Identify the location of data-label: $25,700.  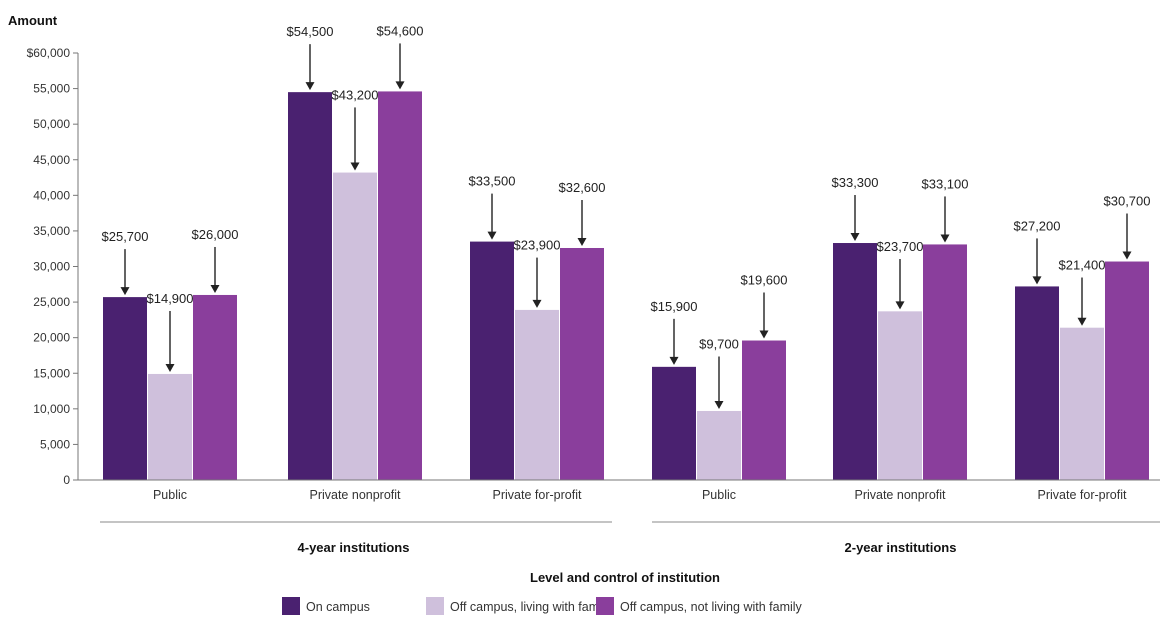
(125, 236).